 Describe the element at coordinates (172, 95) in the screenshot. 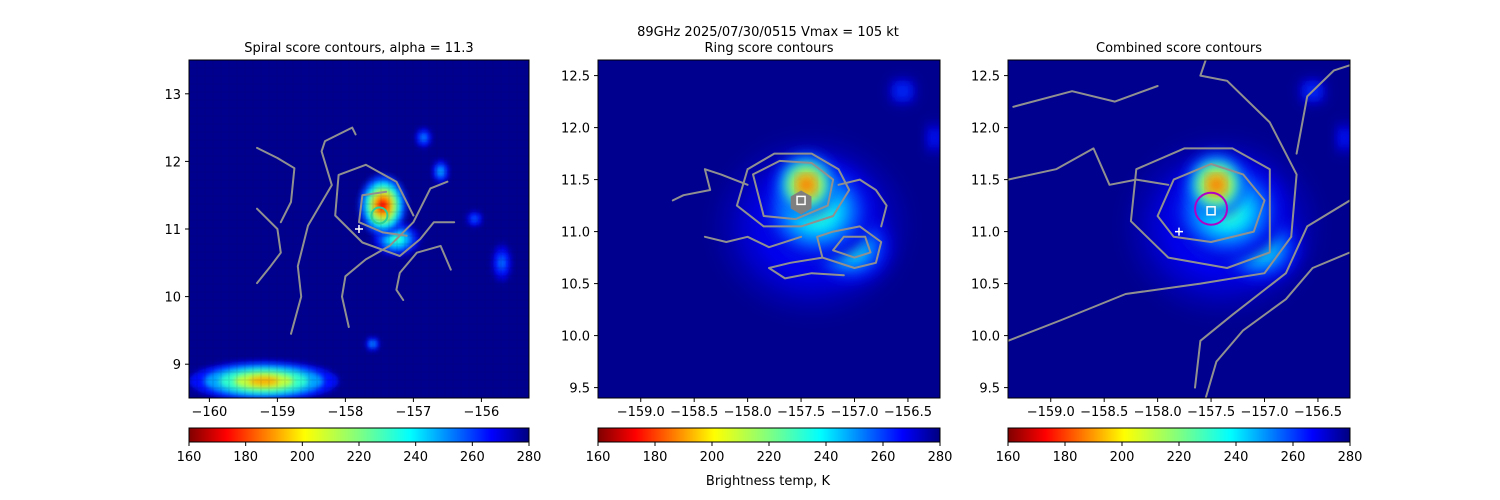

I see `y-tick-label: 13` at that location.